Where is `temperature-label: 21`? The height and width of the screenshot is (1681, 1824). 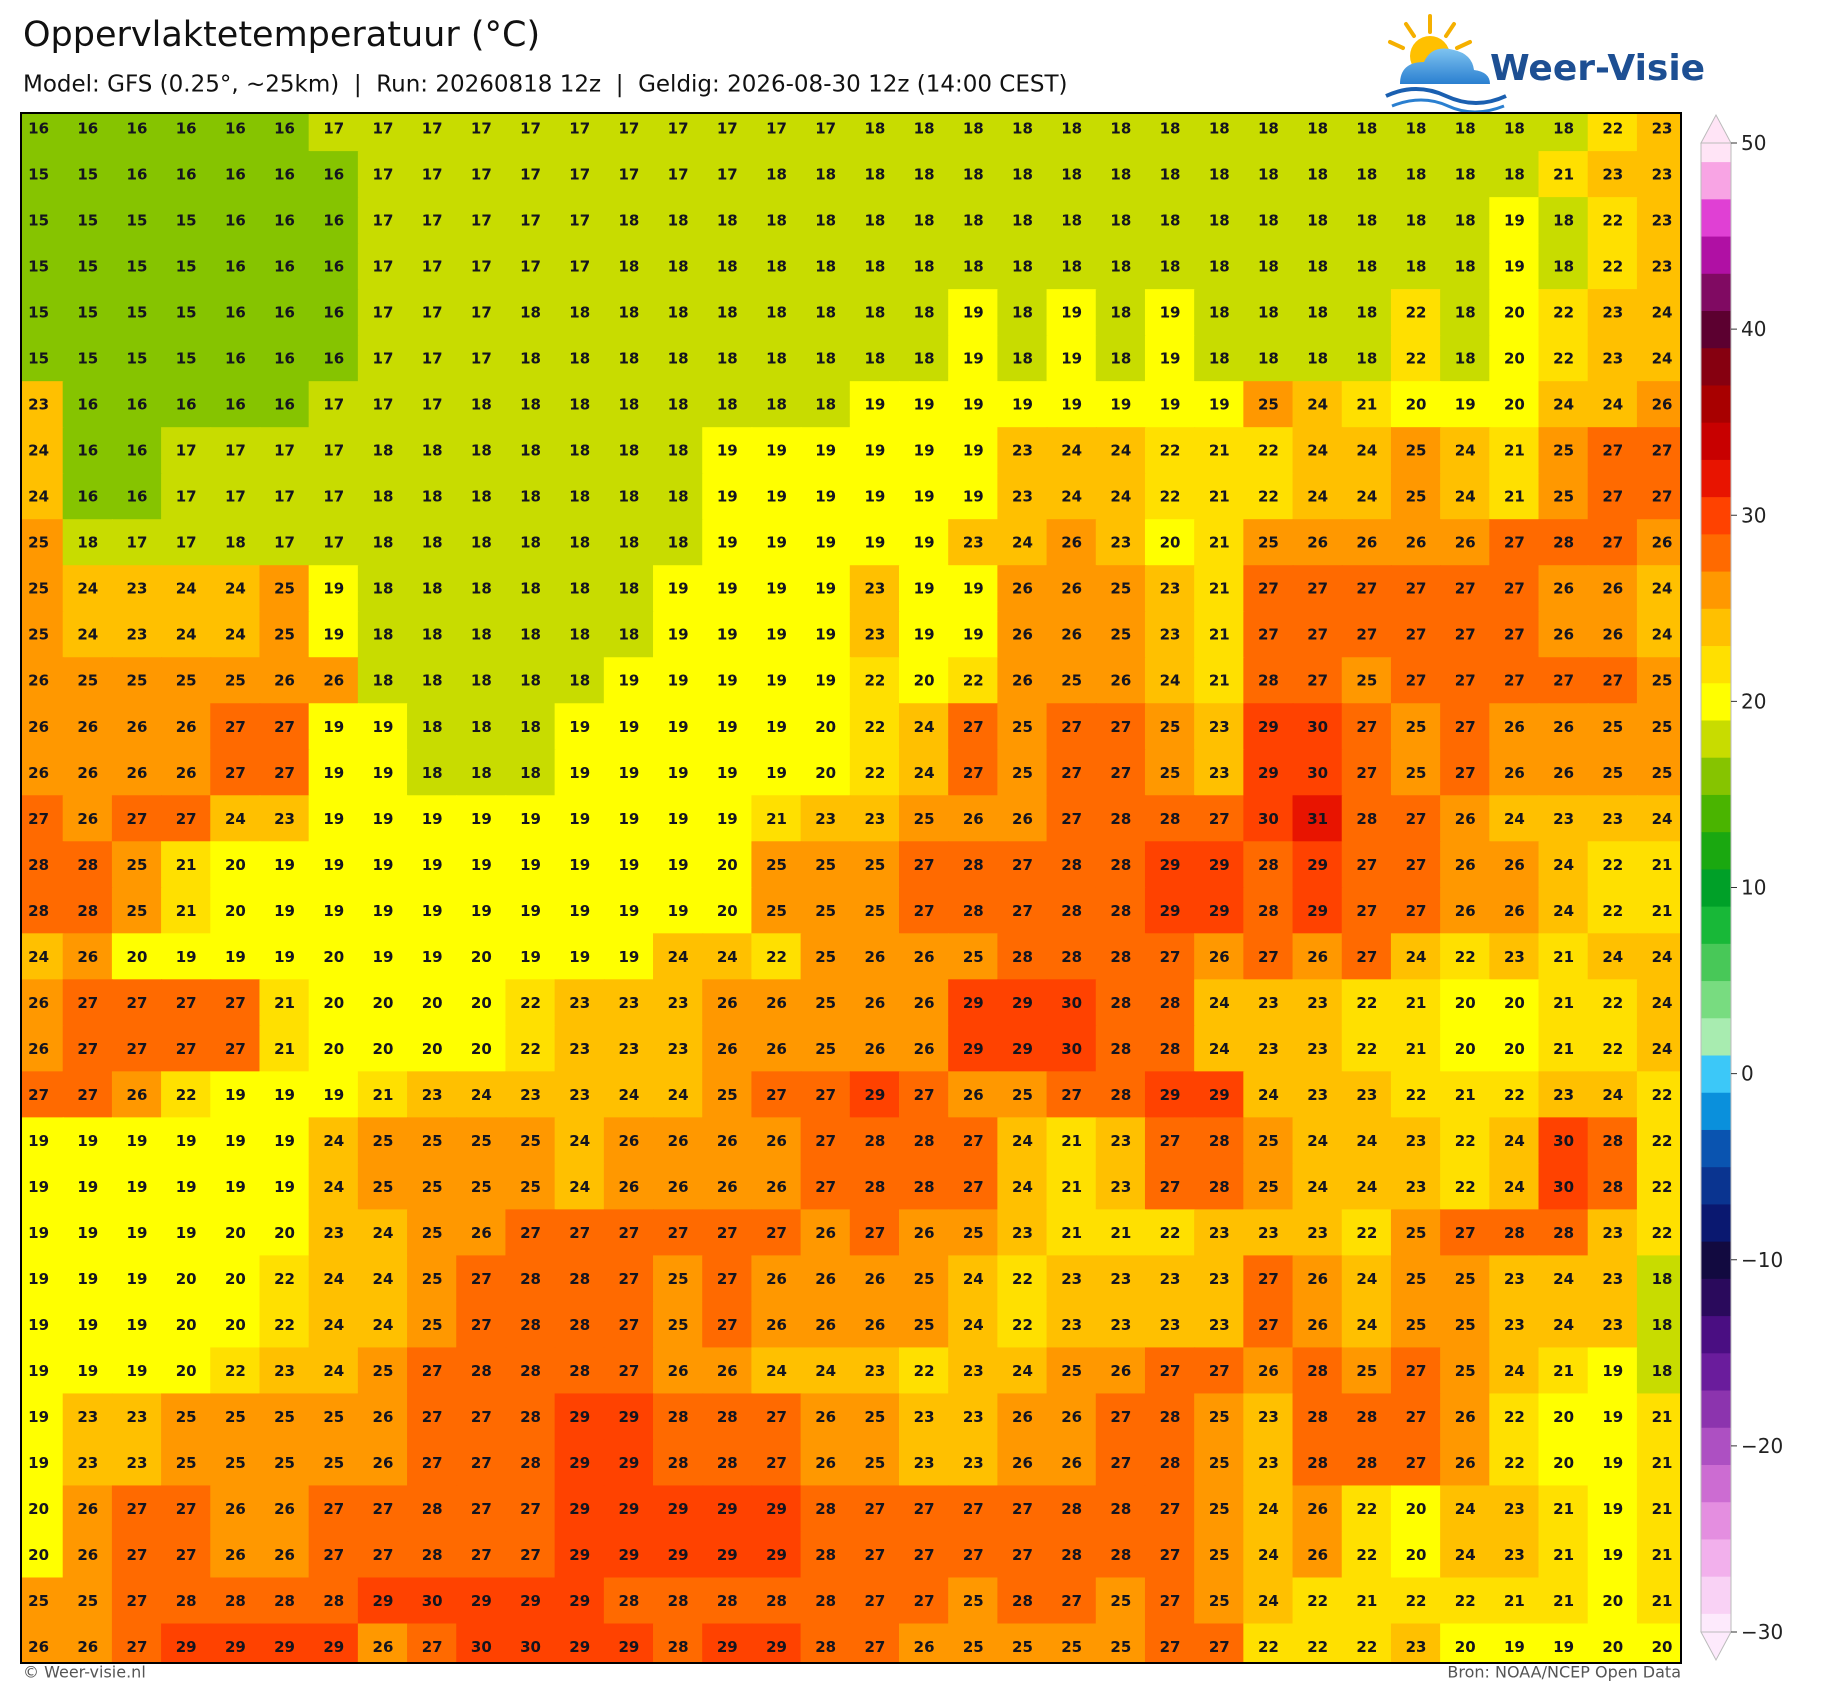
temperature-label: 21 is located at coordinates (1219, 589).